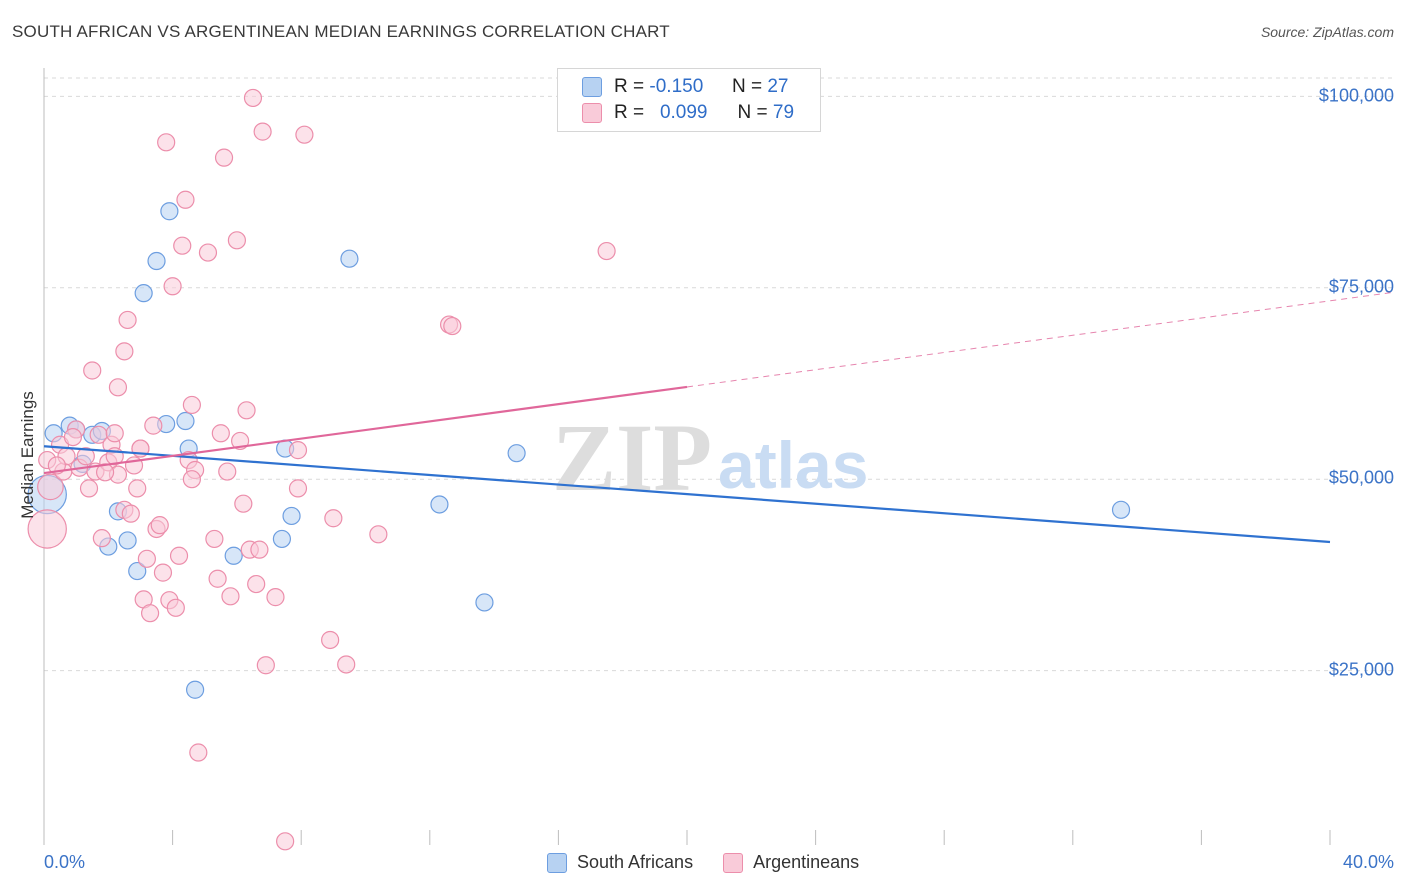 The height and width of the screenshot is (892, 1406). Describe the element at coordinates (793, 465) in the screenshot. I see `watermark-atlas: atlas` at that location.